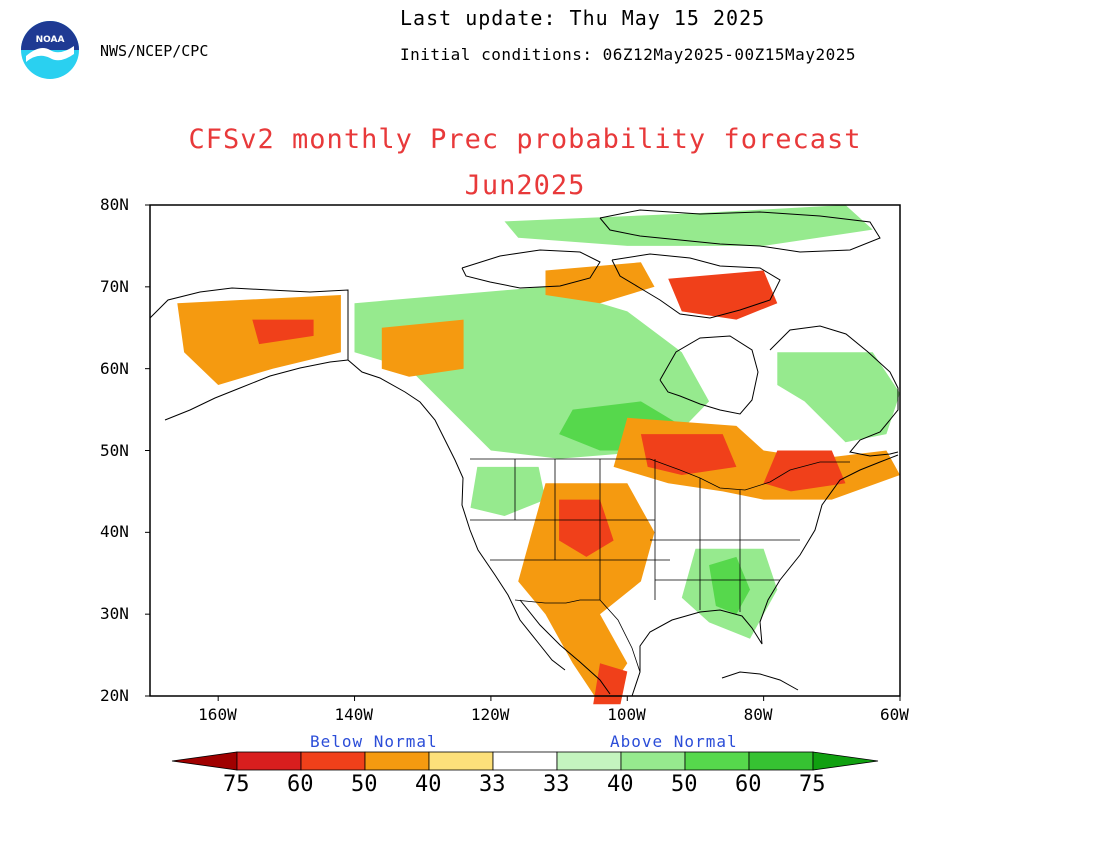 This screenshot has height=850, width=1100. I want to click on lat-label: 60N, so click(114, 368).